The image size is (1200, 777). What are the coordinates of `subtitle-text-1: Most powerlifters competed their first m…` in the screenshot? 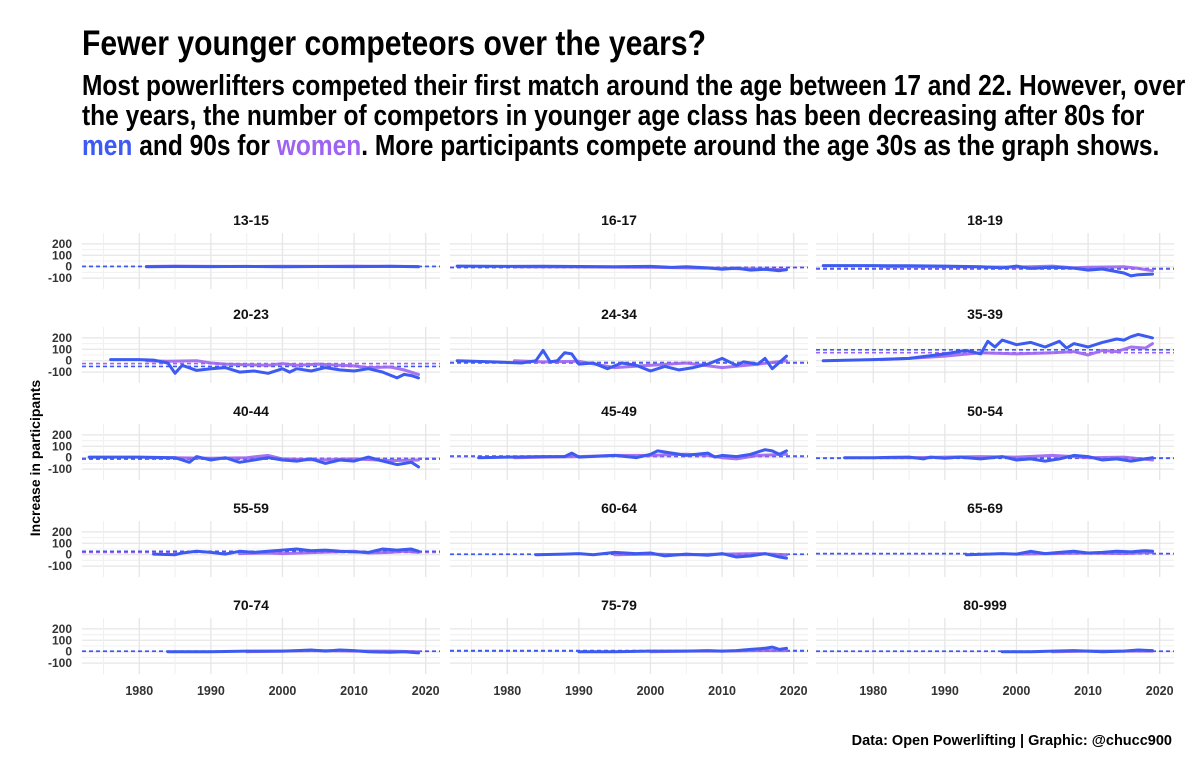 It's located at (634, 101).